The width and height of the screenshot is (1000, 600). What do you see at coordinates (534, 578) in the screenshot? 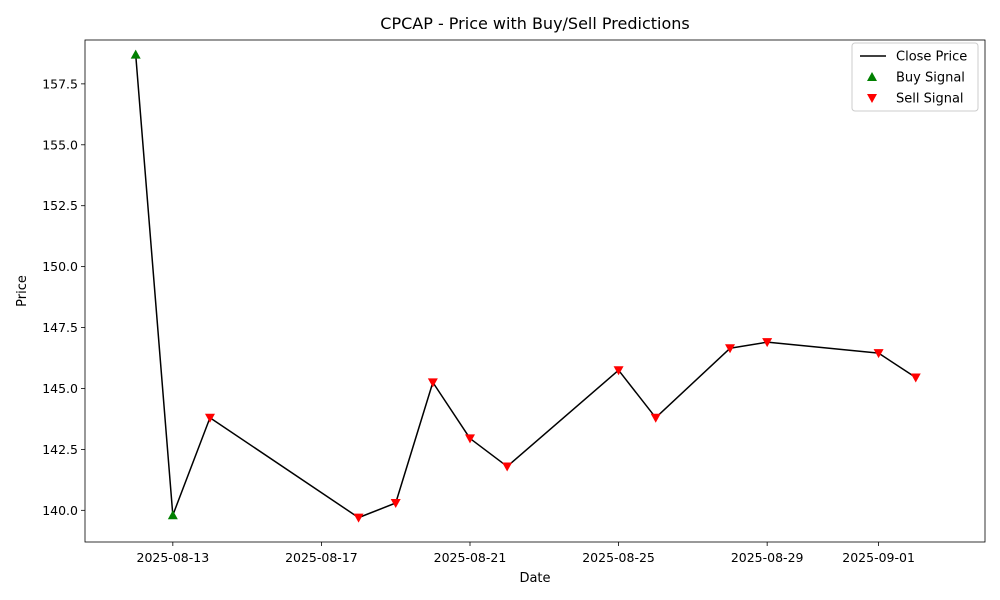
I see `x-axis-label: Date` at bounding box center [534, 578].